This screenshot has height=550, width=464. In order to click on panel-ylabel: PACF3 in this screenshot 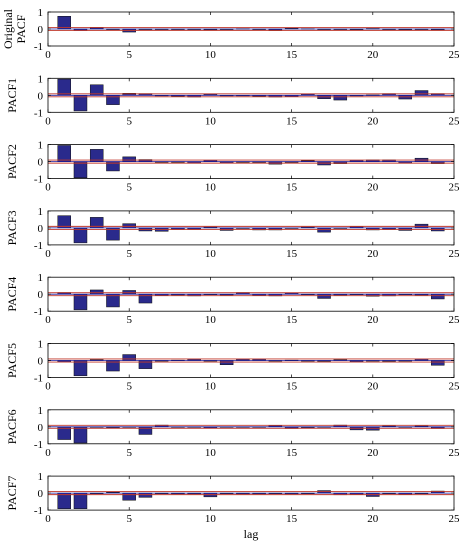, I will do `click(12, 227)`.